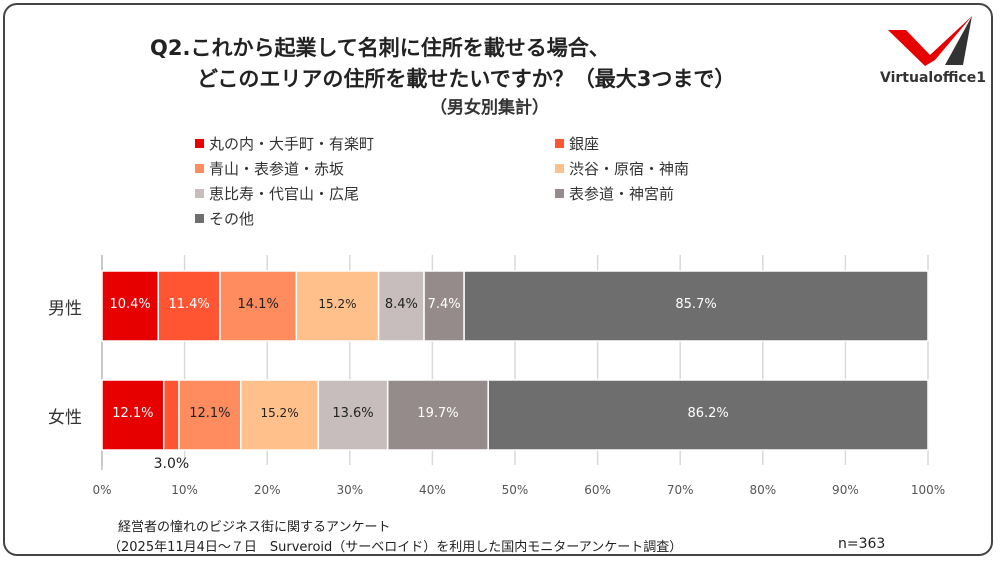 Image resolution: width=1000 pixels, height=563 pixels. Describe the element at coordinates (232, 219) in the screenshot. I see `legend-label: その他` at that location.